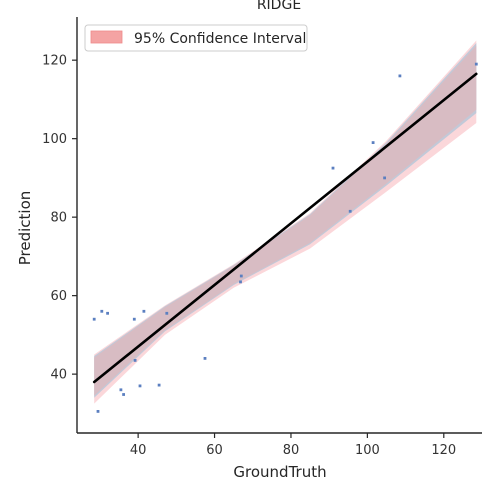 This screenshot has height=500, width=500. I want to click on y-ticks: 40 60 80 100 120, so click(59, 218).